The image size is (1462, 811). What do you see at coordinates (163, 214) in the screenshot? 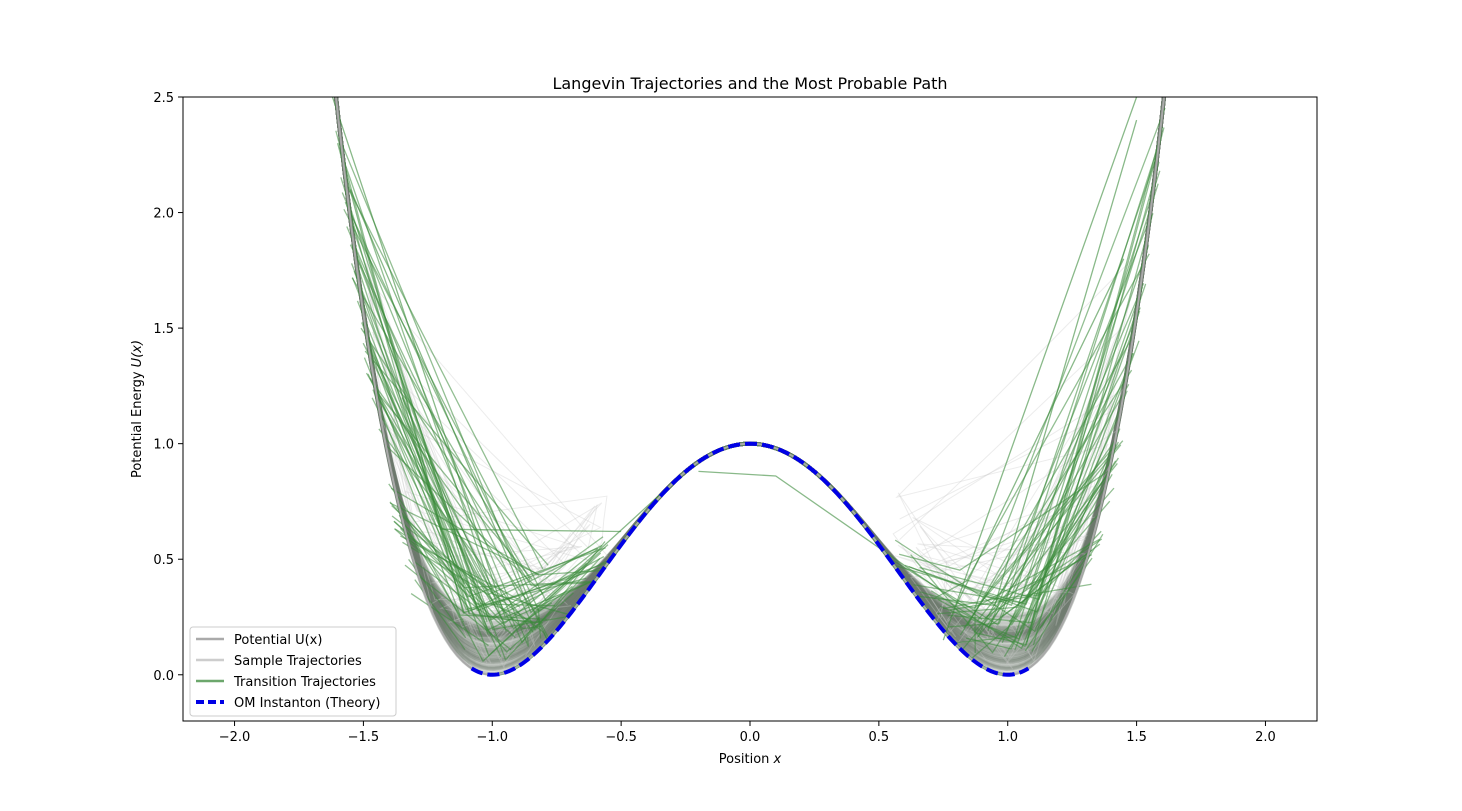
I see `y-tick-label: 2.0` at bounding box center [163, 214].